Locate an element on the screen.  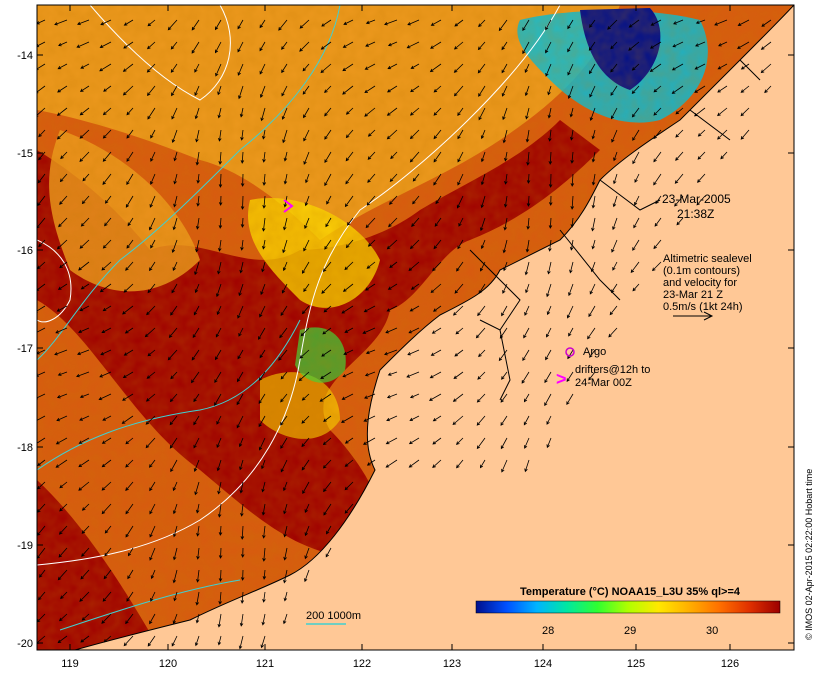
drifter-track-mark is located at coordinates (288, 206).